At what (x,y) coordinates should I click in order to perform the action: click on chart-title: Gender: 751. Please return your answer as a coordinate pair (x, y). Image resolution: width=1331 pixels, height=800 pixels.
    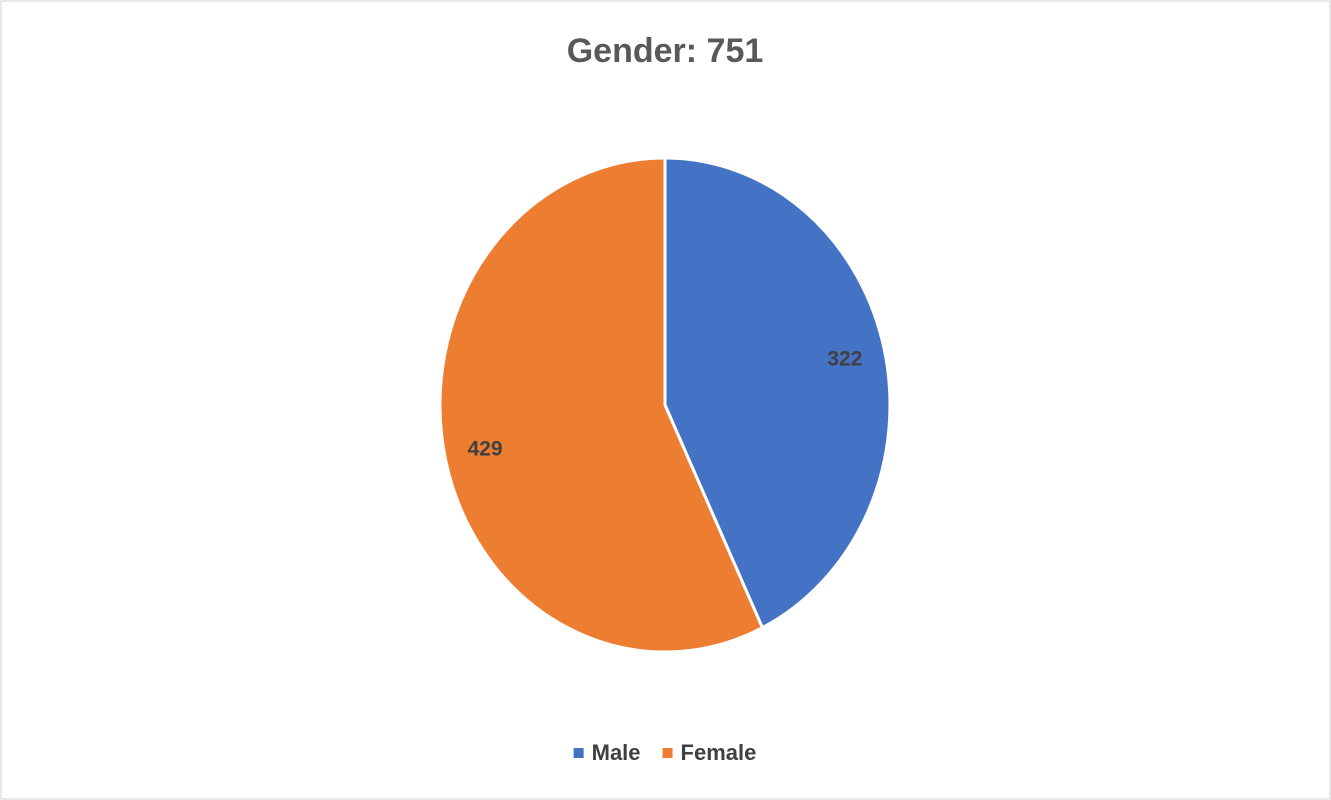
    Looking at the image, I should click on (665, 51).